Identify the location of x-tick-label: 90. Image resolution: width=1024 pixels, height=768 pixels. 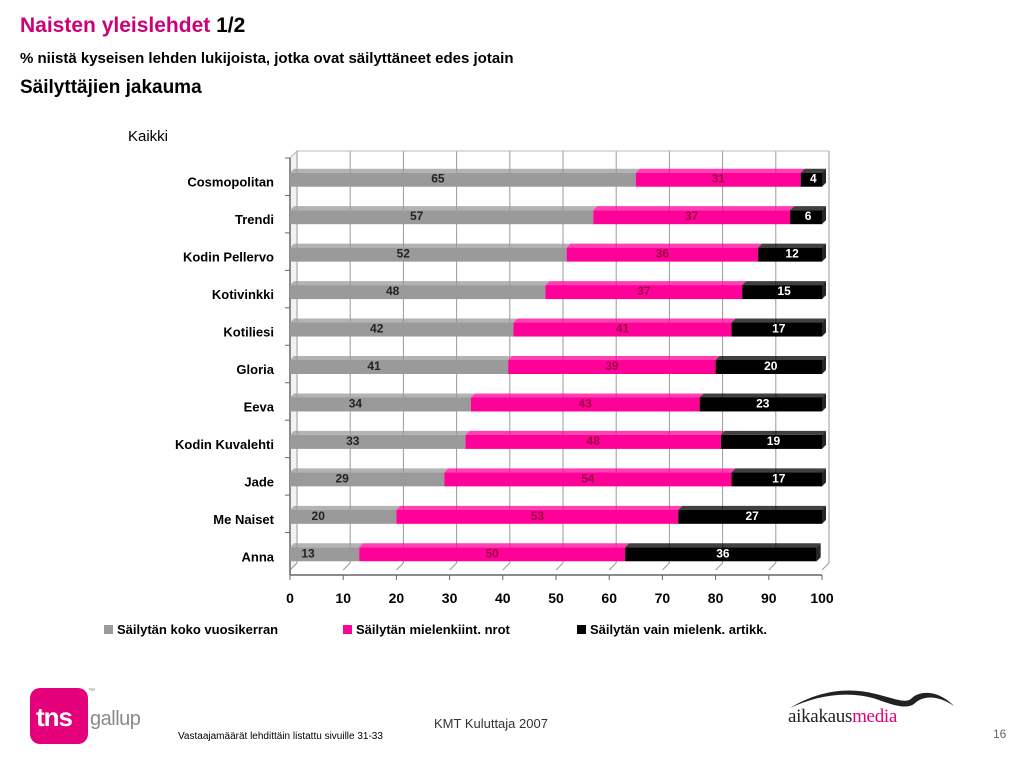
(769, 598).